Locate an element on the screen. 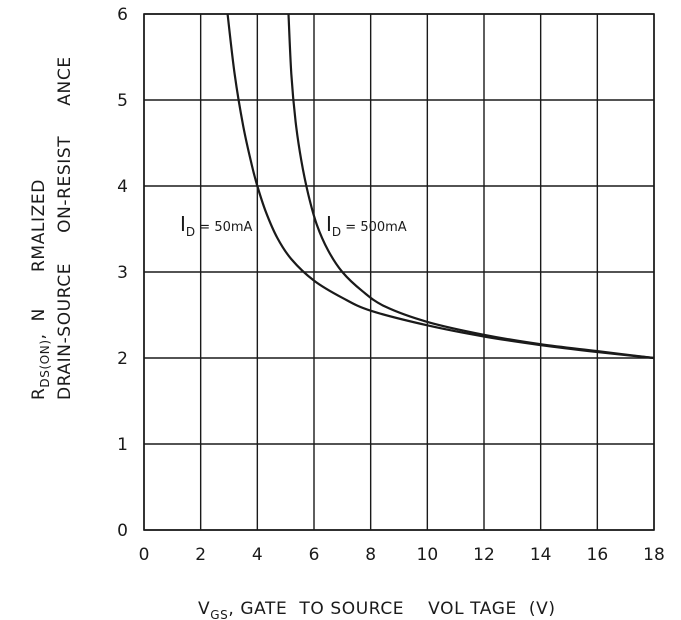 This screenshot has width=681, height=620. x-axis-title: VGS, GATE TO SOURCE VOL TAGE (V) is located at coordinates (377, 609).